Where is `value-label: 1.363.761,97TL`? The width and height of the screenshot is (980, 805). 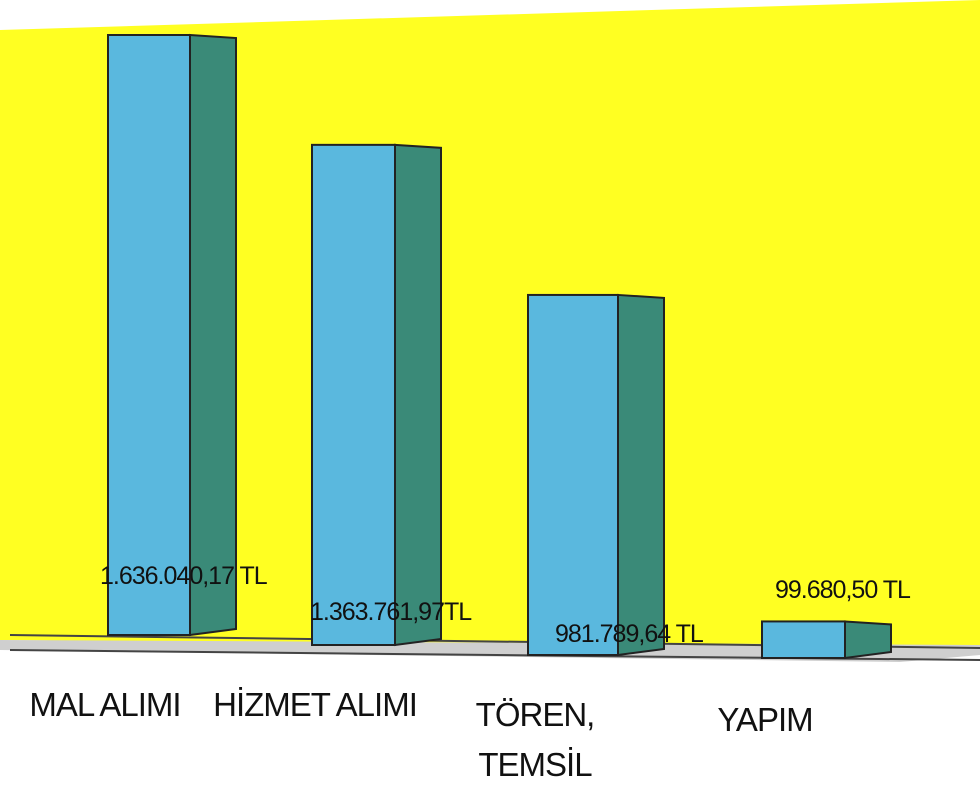
value-label: 1.363.761,97TL is located at coordinates (391, 612).